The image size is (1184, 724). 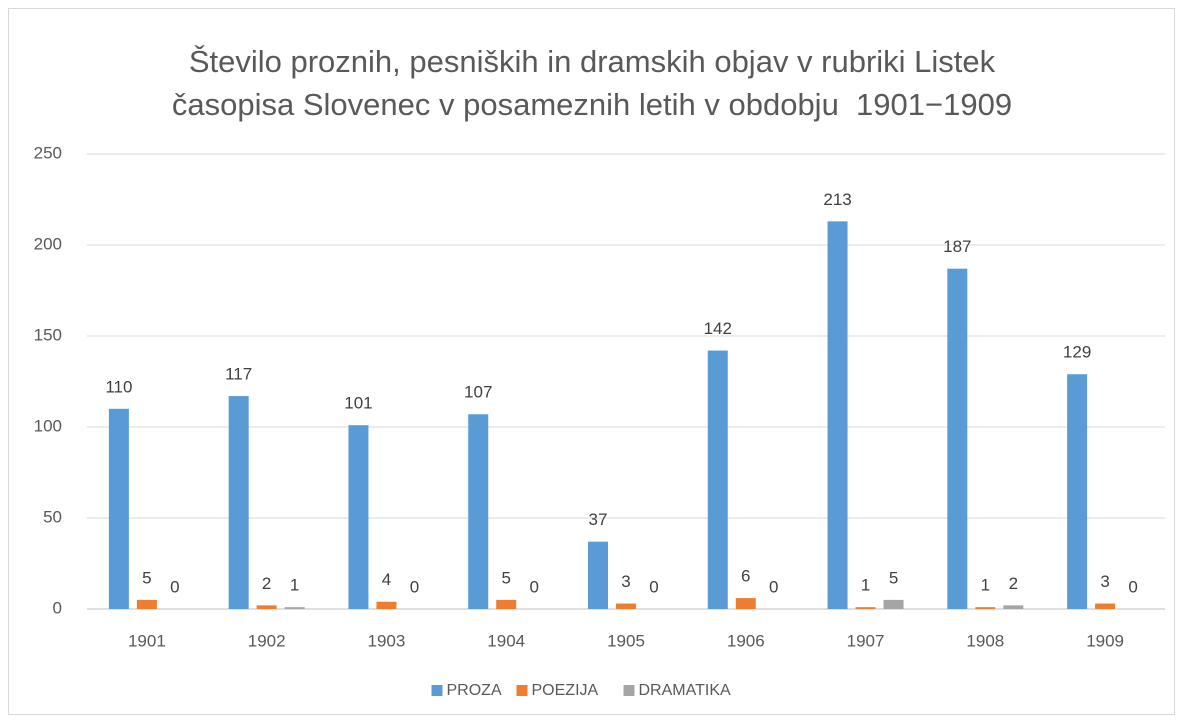 I want to click on legend-label: PROZA, so click(x=474, y=690).